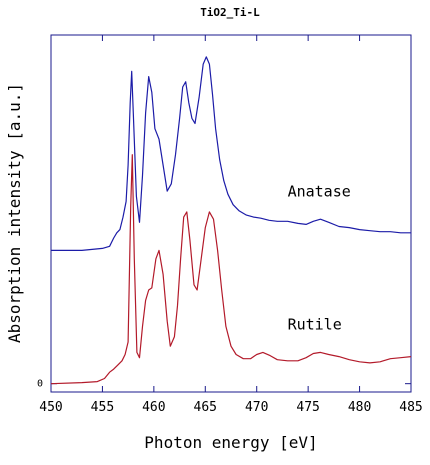 The width and height of the screenshot is (430, 465). Describe the element at coordinates (319, 191) in the screenshot. I see `annotation-anatase: Anatase` at that location.